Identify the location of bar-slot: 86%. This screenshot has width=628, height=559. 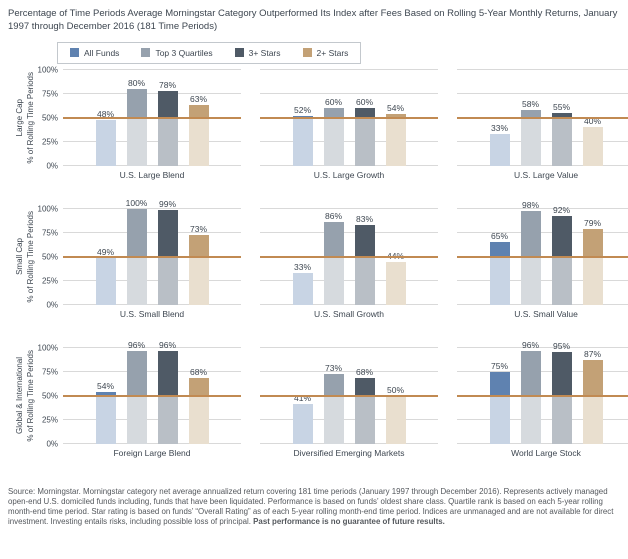
(333, 257).